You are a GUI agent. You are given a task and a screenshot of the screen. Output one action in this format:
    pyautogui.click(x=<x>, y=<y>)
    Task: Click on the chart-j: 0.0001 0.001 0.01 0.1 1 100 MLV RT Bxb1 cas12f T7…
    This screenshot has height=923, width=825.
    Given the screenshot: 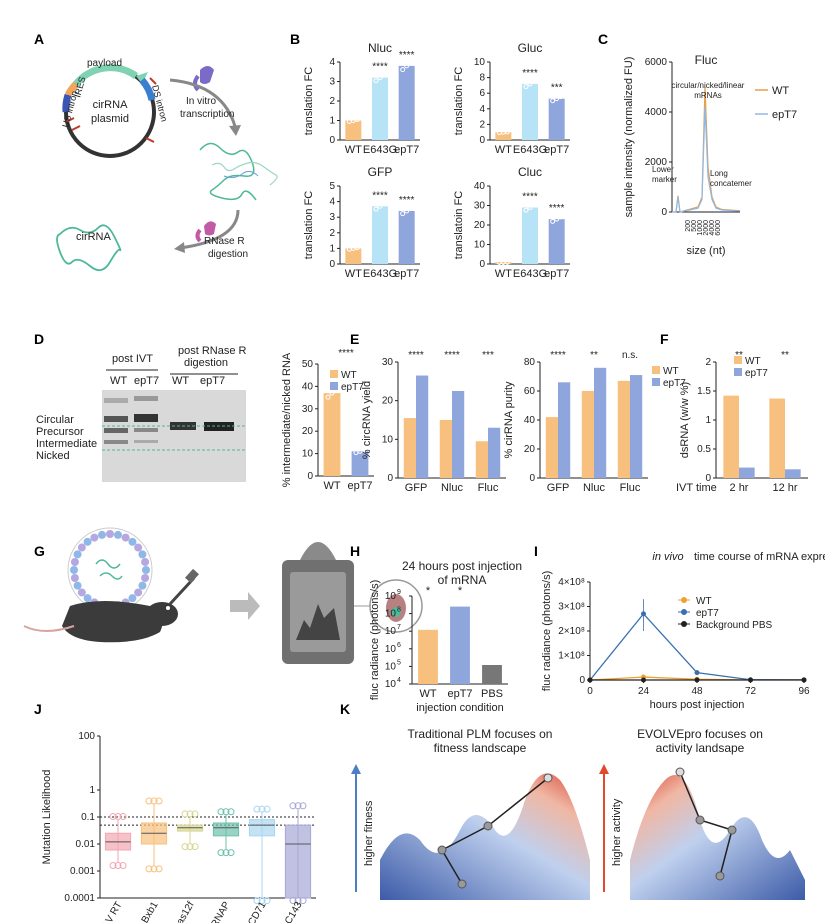 What is the action you would take?
    pyautogui.click(x=178, y=827)
    